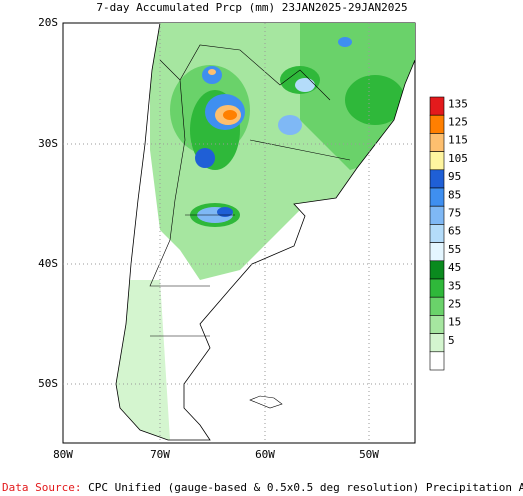  Describe the element at coordinates (48, 143) in the screenshot. I see `lat-label: 30S` at that location.